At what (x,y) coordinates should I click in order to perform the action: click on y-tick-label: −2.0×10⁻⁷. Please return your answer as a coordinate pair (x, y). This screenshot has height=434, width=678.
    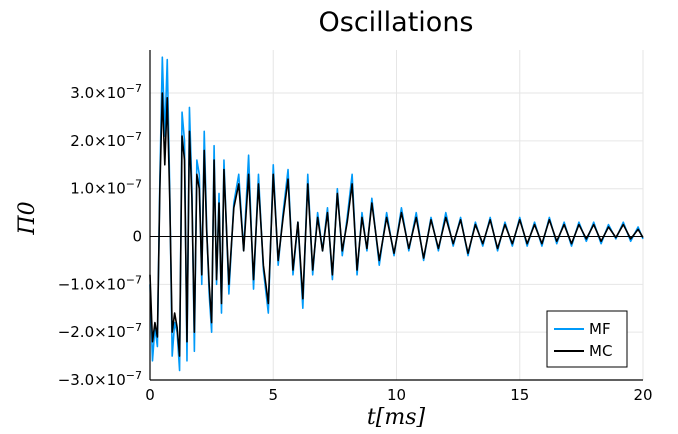
    Looking at the image, I should click on (100, 331).